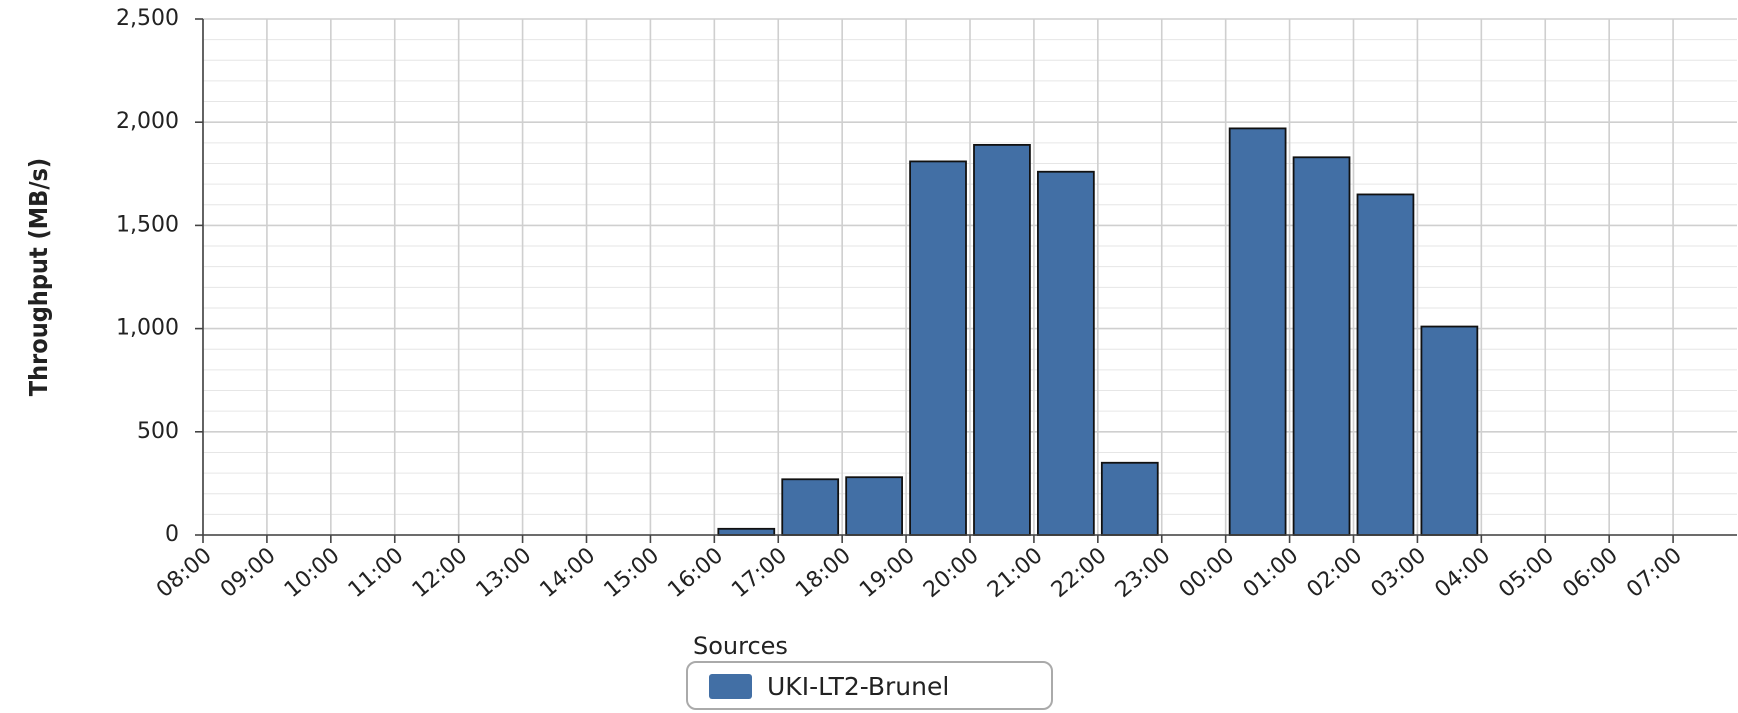  Describe the element at coordinates (1271, 573) in the screenshot. I see `x-tick-label: 01:00` at that location.